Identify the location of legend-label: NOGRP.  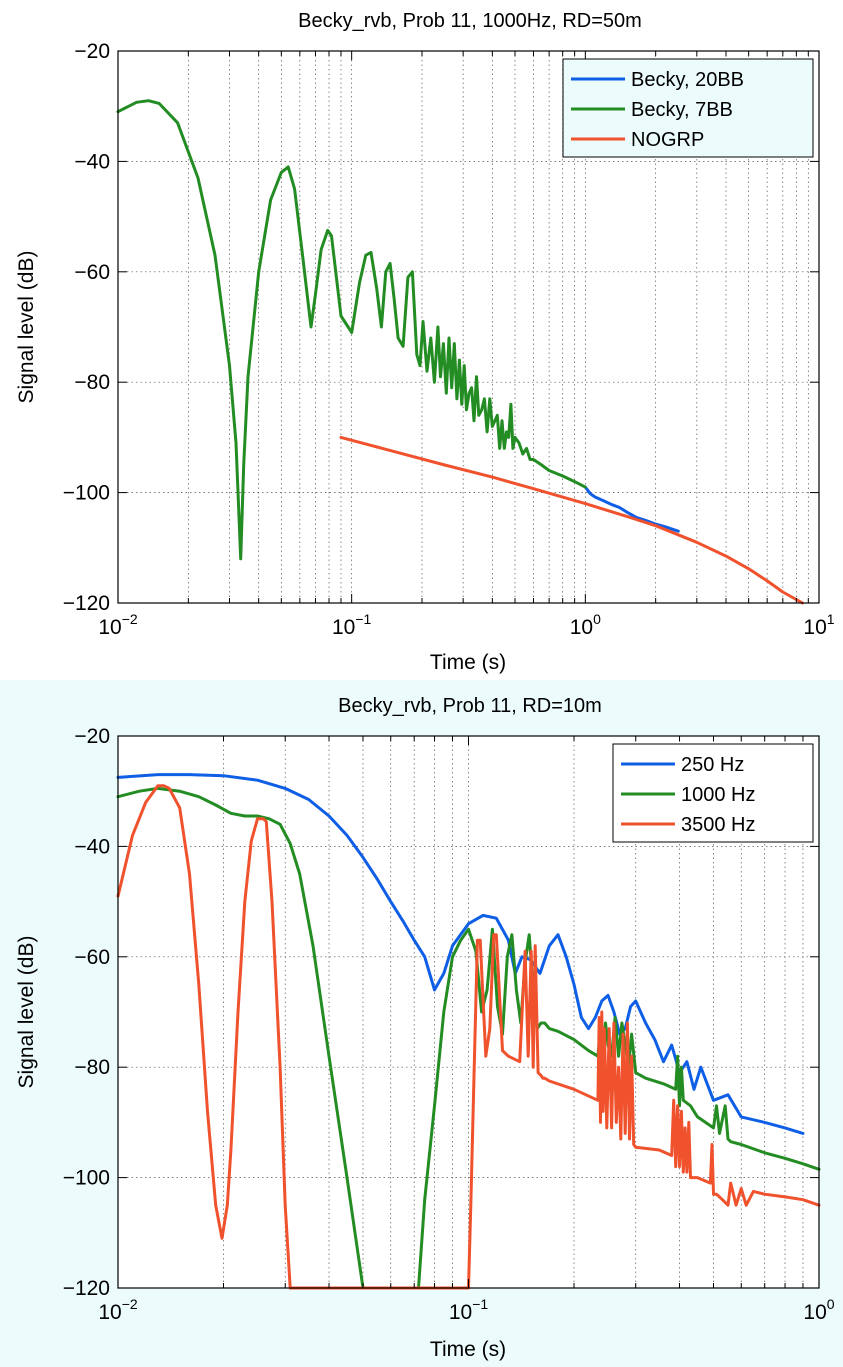
(667, 140).